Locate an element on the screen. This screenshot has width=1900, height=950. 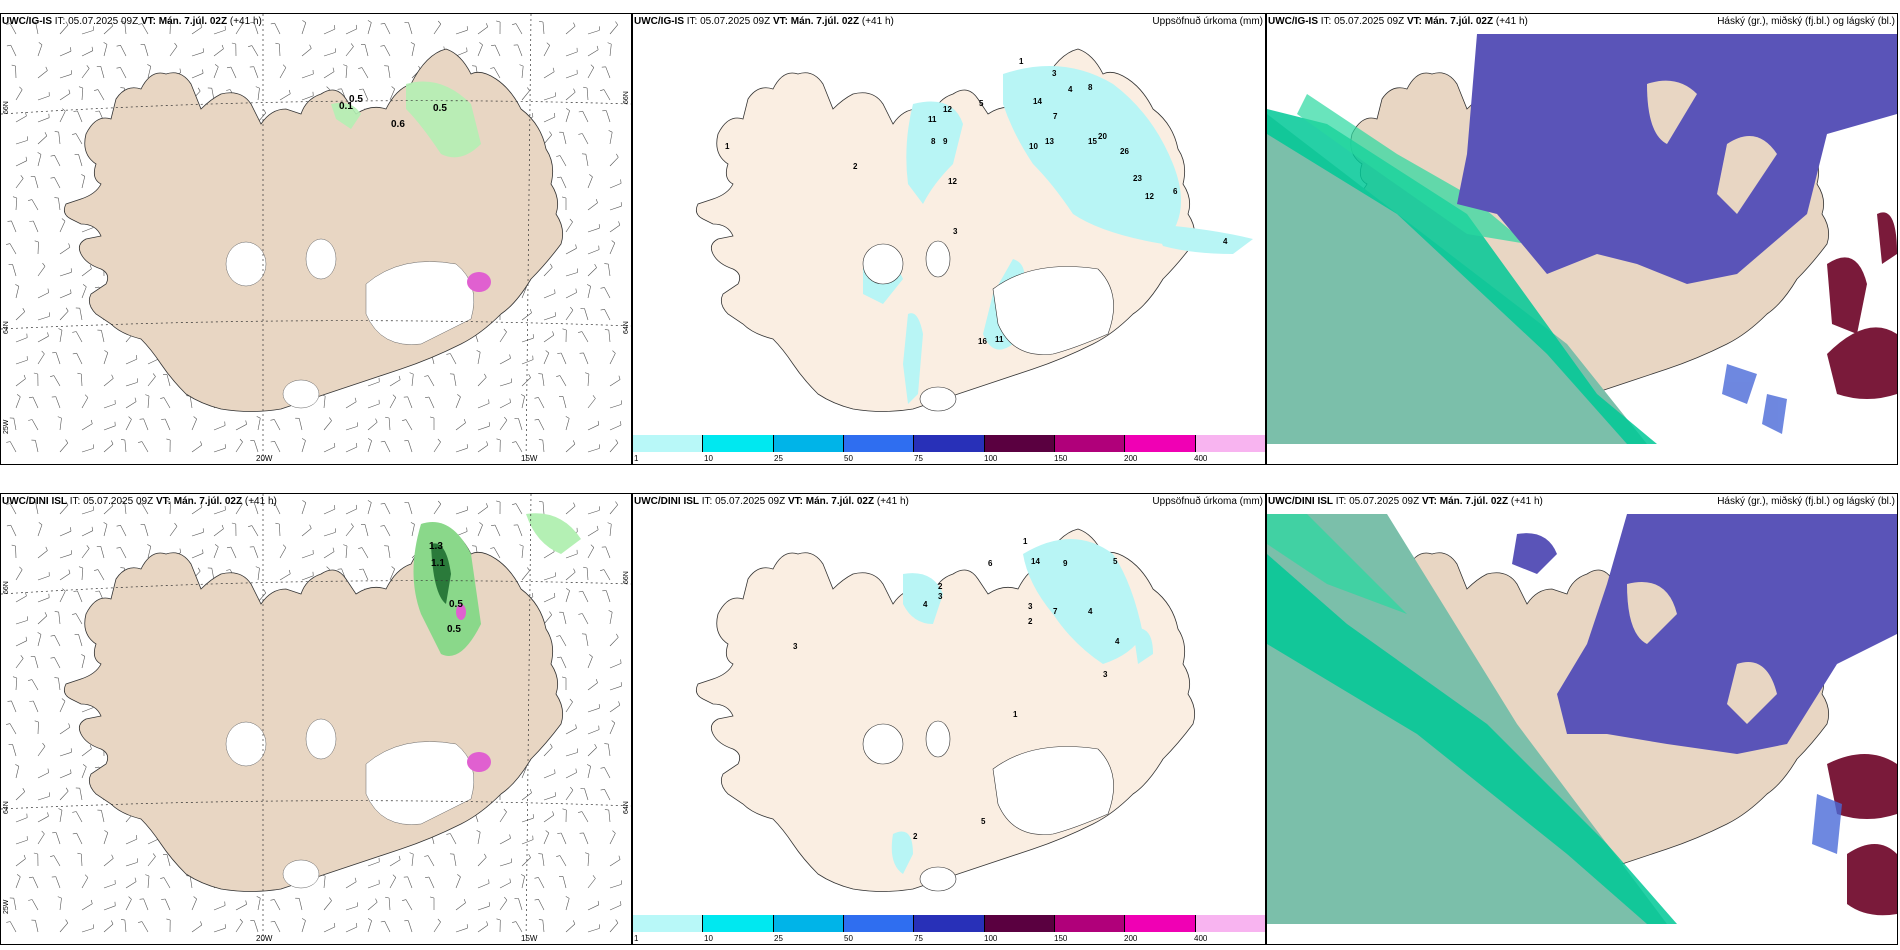
wind-labels: 1.3 1.1 0.5 0.5 is located at coordinates (446, 588).